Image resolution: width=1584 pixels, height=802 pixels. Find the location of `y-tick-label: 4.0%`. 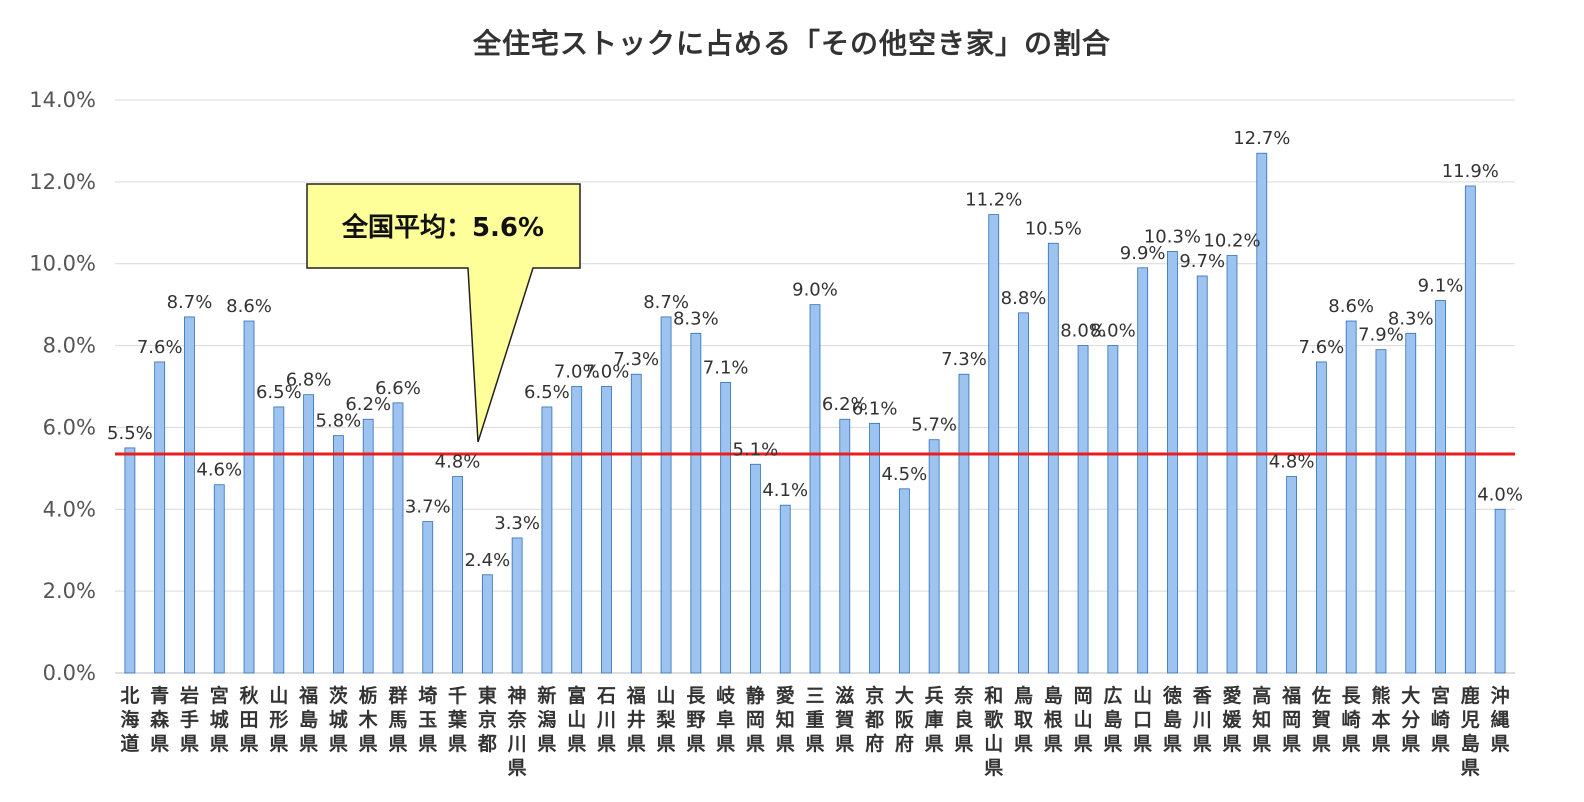

y-tick-label: 4.0% is located at coordinates (69, 509).